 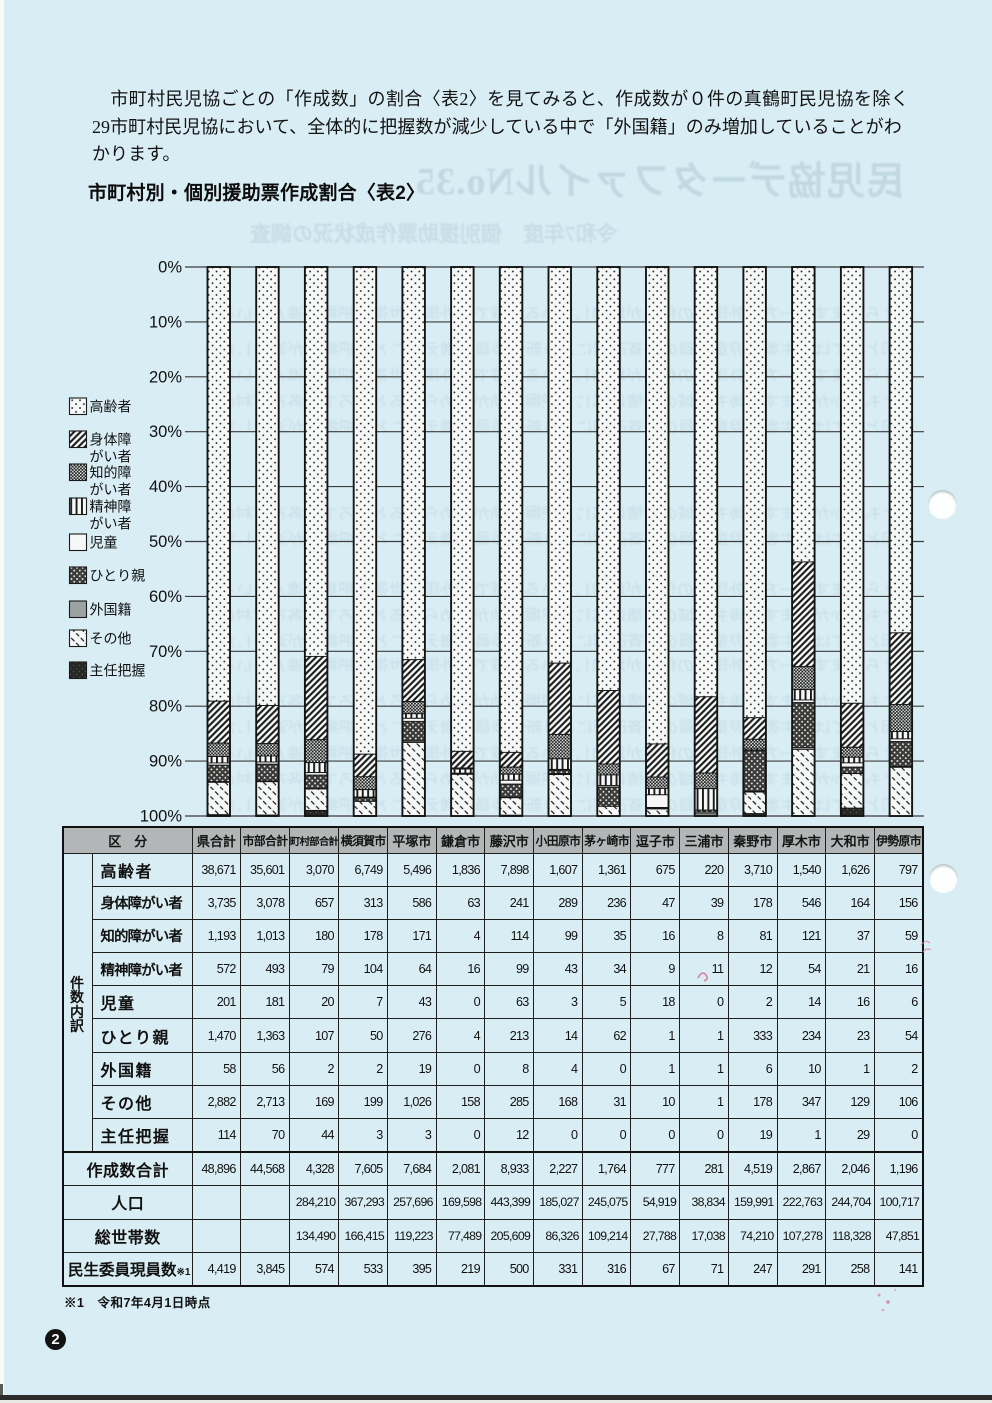 I want to click on svg-text: 40%, so click(x=165, y=487).